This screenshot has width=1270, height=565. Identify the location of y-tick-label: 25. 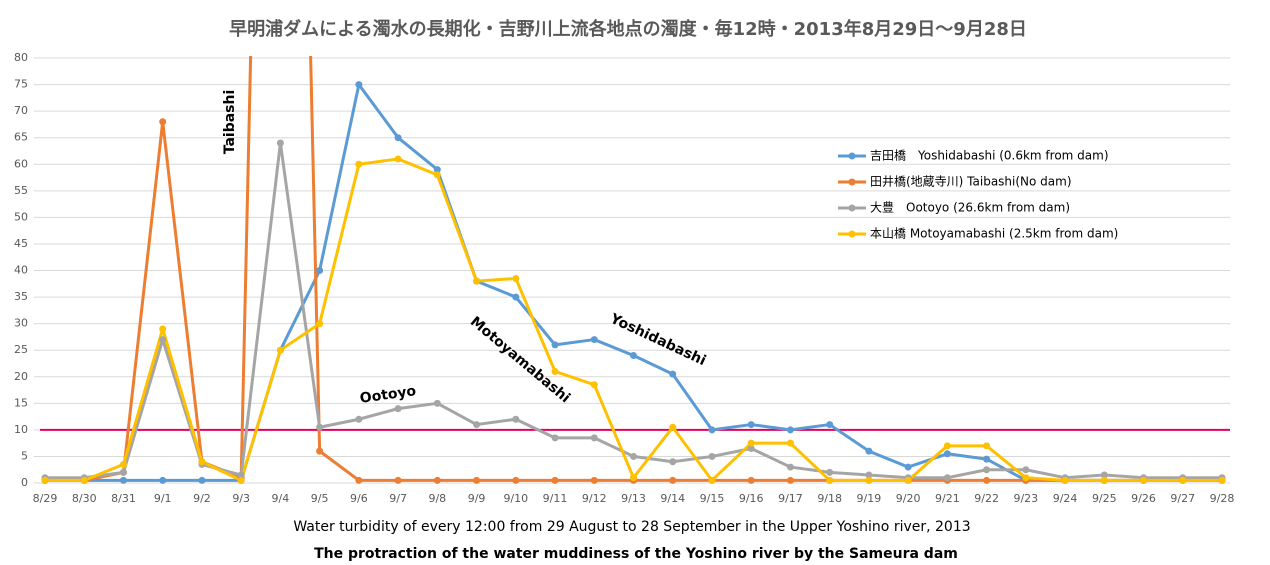
(21, 349).